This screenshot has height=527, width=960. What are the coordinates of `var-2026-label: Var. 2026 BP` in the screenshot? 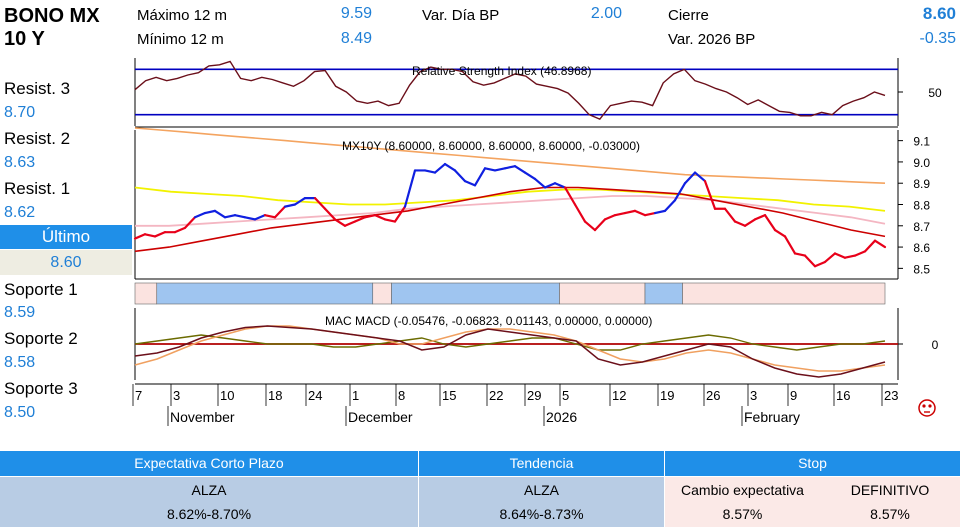 It's located at (712, 39).